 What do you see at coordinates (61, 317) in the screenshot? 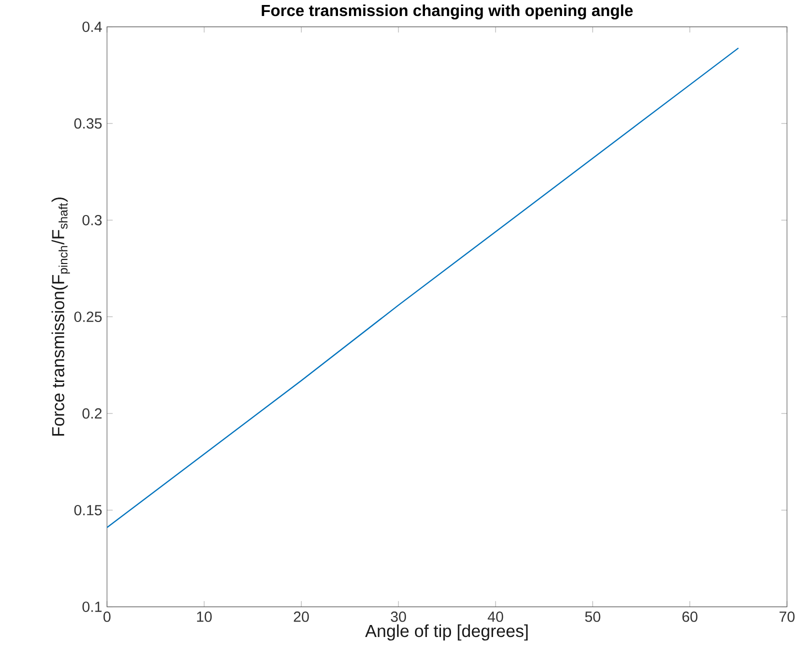
I see `y-axis-title: Force transmission(F$_{pinch}$/F$_{shaft}$)` at bounding box center [61, 317].